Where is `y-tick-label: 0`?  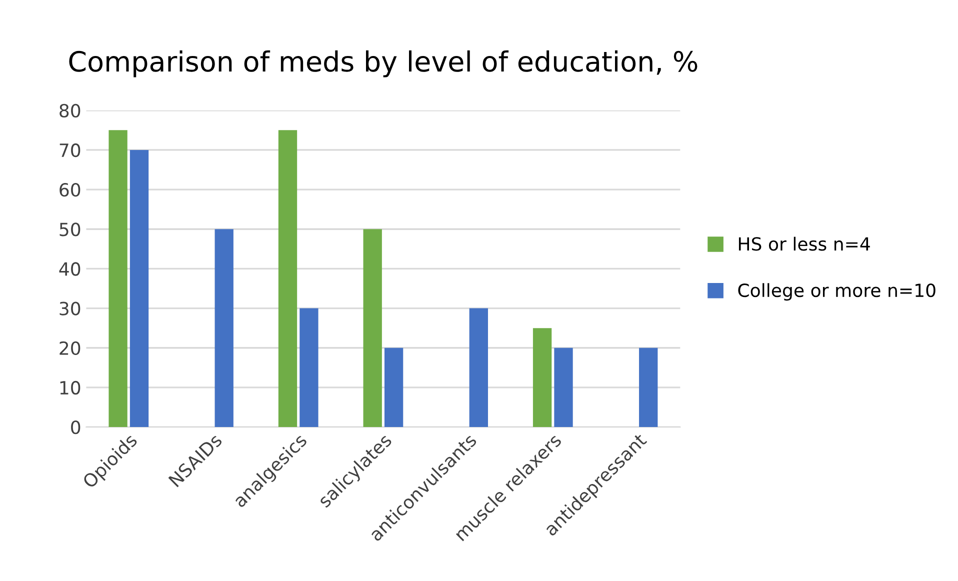 y-tick-label: 0 is located at coordinates (75, 427).